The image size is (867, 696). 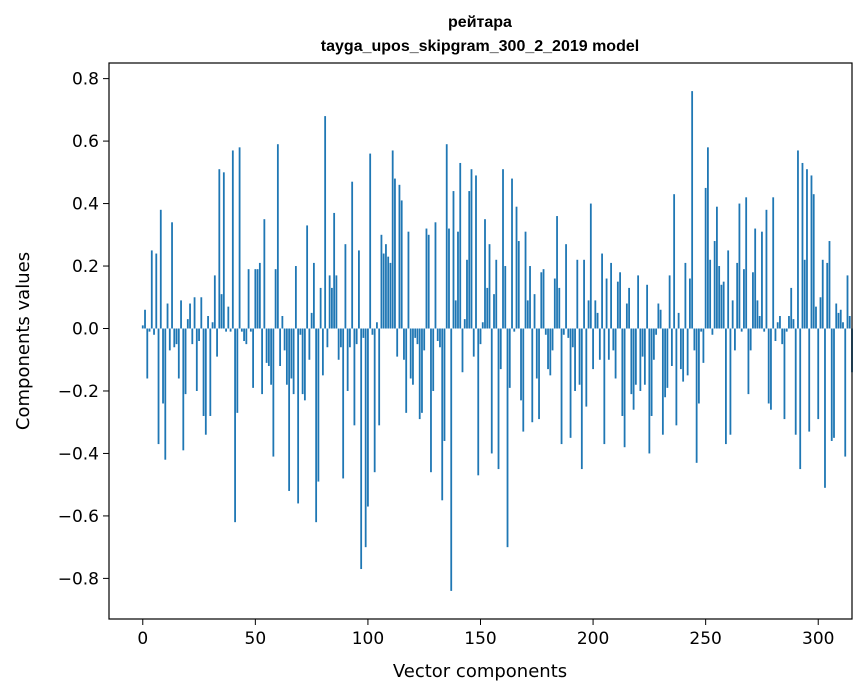 What do you see at coordinates (83, 329) in the screenshot?
I see `y-axis-ticks: −0.8 −0.6 −0.4 −0.2 0.0 0.2 0.4 0.6 0.8` at bounding box center [83, 329].